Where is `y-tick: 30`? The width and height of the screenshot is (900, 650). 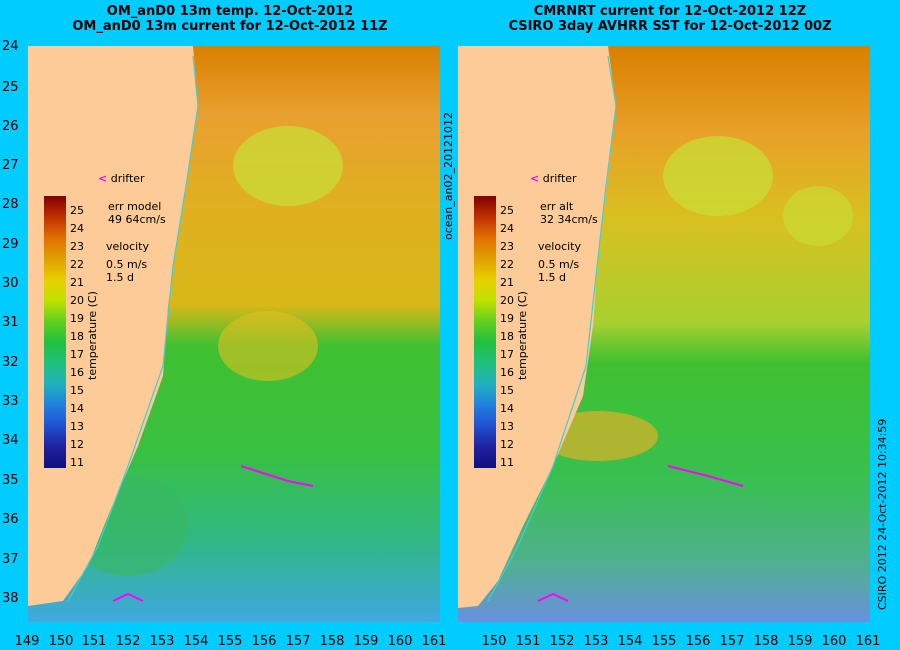
y-tick: 30 is located at coordinates (10, 283).